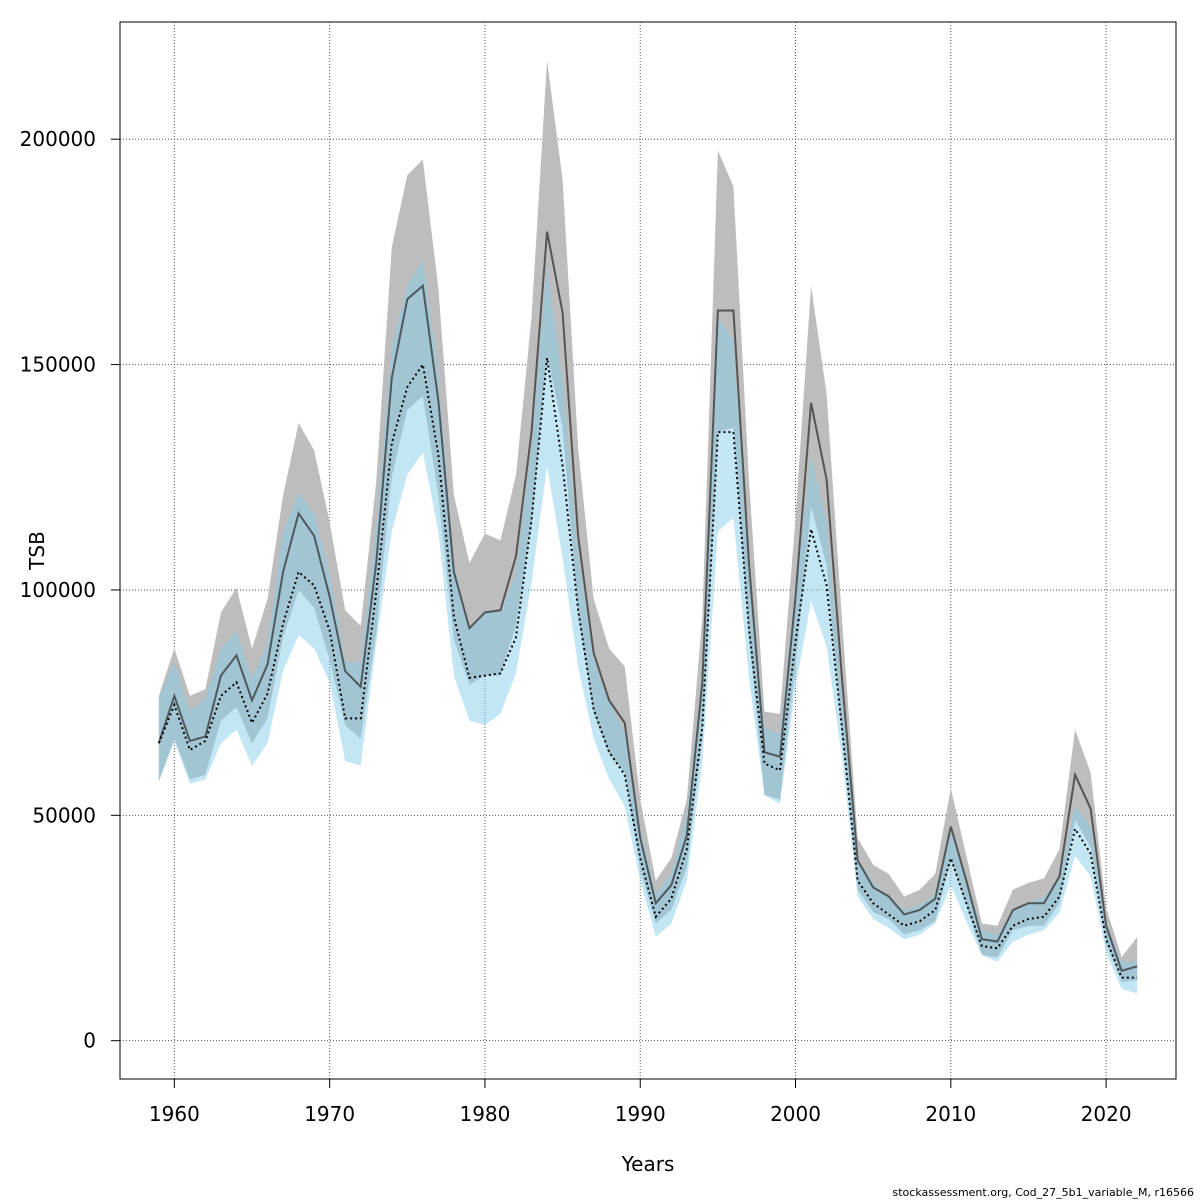  What do you see at coordinates (58, 365) in the screenshot?
I see `y-tick-label: 150000` at bounding box center [58, 365].